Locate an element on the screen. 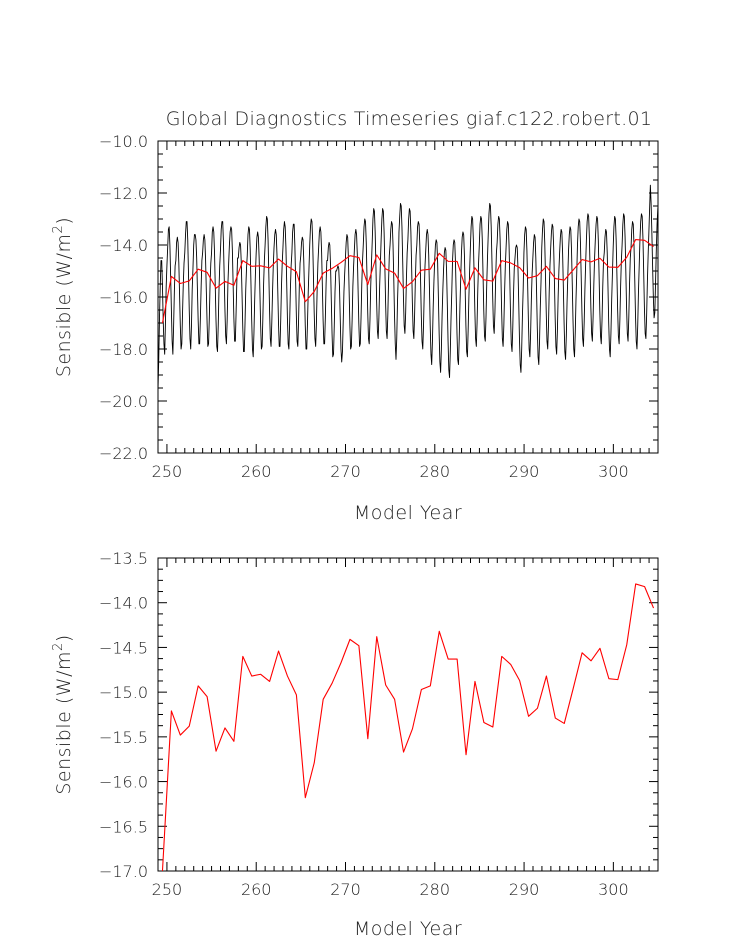 This screenshot has height=945, width=733. bottom-x-tick-label: 260 is located at coordinates (256, 889).